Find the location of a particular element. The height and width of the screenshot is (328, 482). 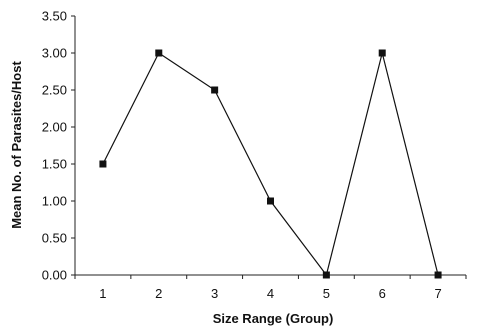

x-tick-label: 3 is located at coordinates (214, 293).